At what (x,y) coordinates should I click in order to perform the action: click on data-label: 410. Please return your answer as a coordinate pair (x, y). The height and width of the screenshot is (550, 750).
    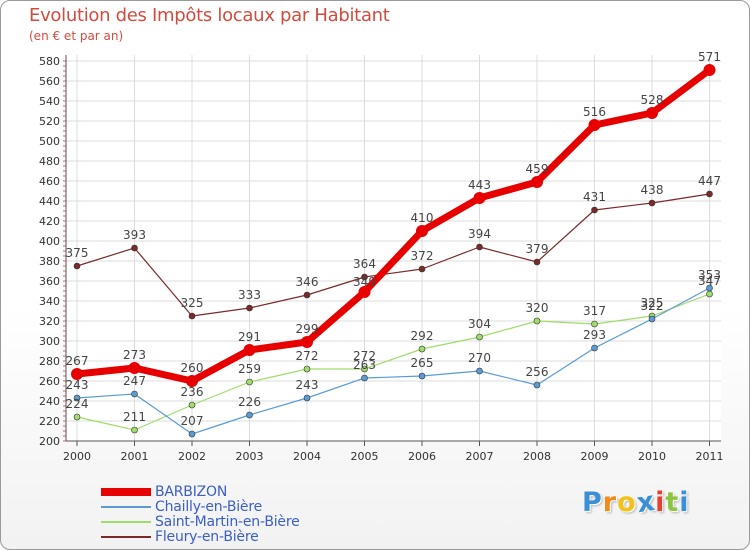
    Looking at the image, I should click on (422, 218).